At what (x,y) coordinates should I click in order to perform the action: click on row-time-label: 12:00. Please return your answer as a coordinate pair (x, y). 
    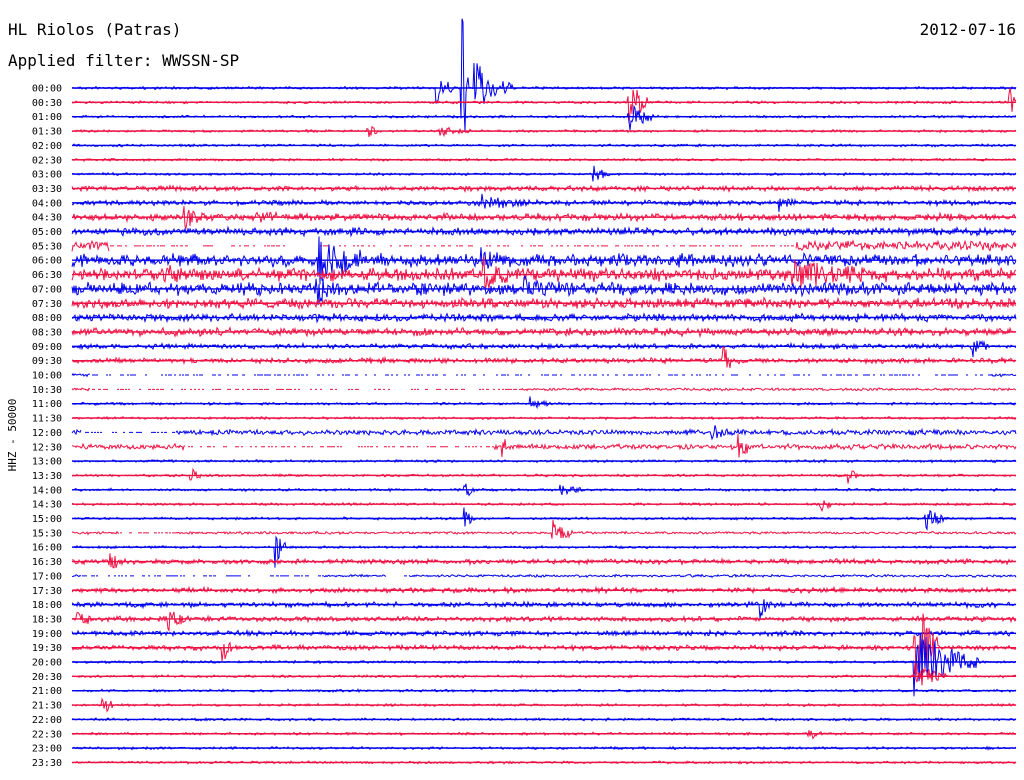
    Looking at the image, I should click on (47, 433).